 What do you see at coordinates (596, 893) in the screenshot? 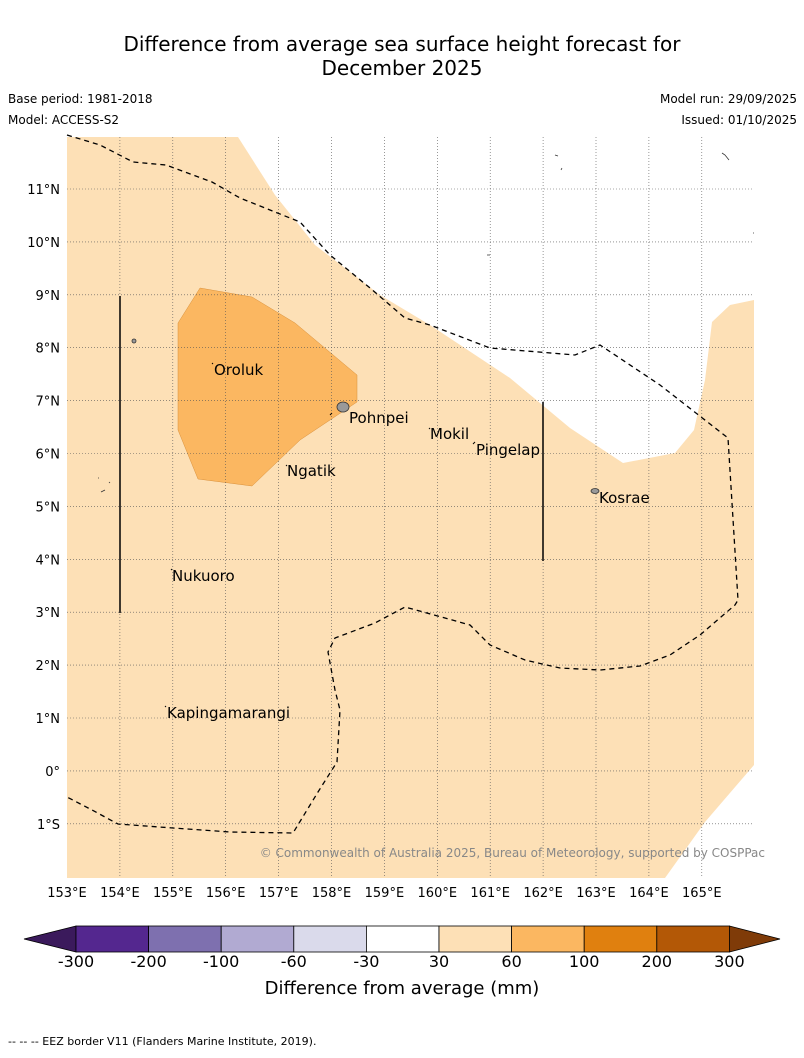
I see `lon-tick-label: 163°E` at bounding box center [596, 893].